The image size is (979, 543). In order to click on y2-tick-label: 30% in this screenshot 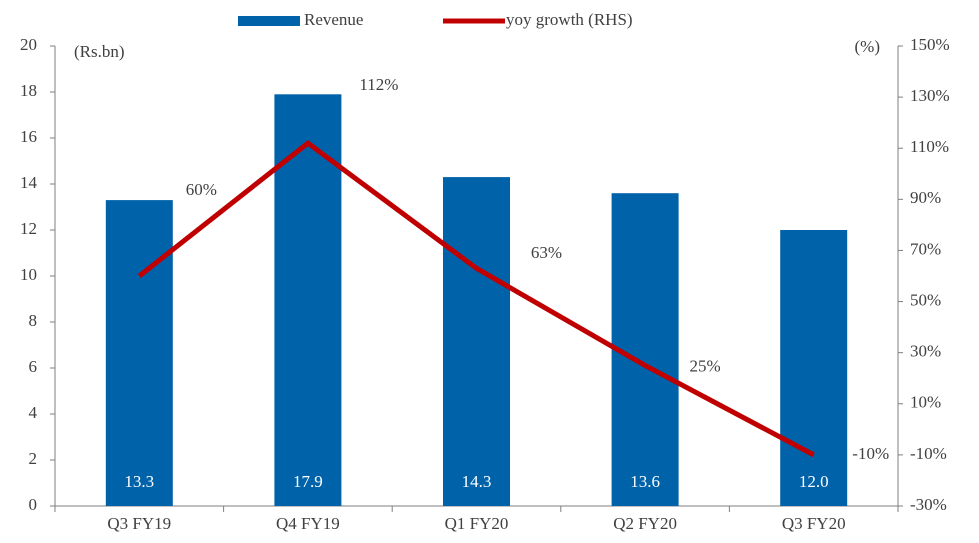, I will do `click(925, 351)`.